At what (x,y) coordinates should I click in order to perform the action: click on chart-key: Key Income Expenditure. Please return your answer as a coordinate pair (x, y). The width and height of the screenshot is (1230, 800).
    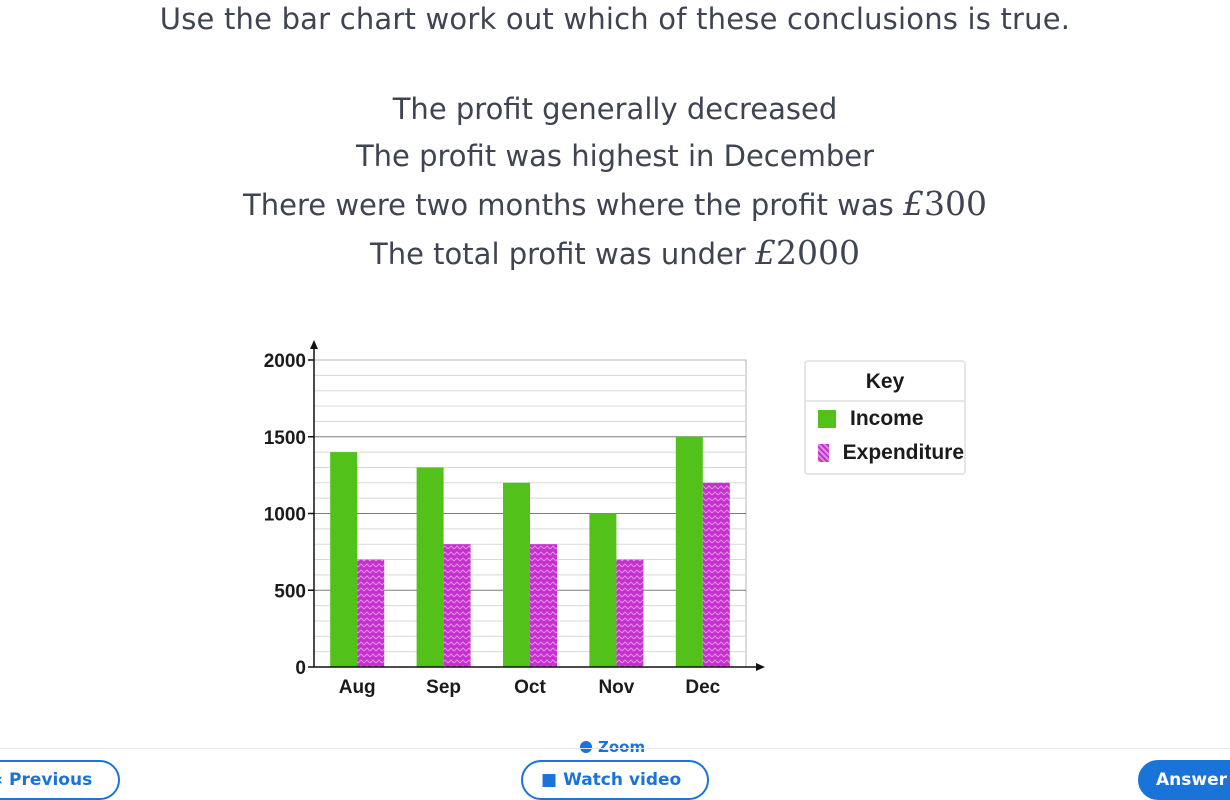
    Looking at the image, I should click on (885, 417).